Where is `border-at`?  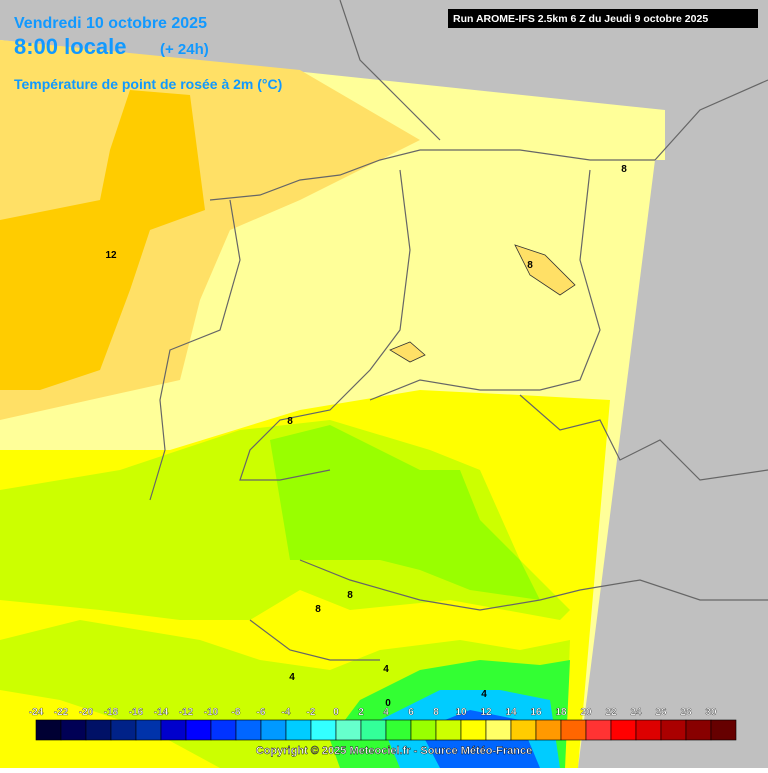
border-at is located at coordinates (533, 585).